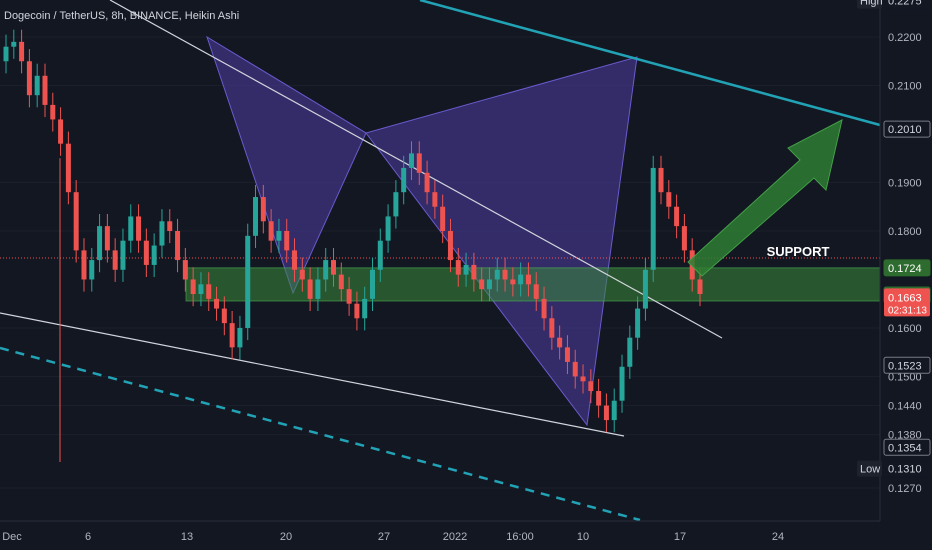 Image resolution: width=932 pixels, height=550 pixels. I want to click on support-zone-rect, so click(533, 284).